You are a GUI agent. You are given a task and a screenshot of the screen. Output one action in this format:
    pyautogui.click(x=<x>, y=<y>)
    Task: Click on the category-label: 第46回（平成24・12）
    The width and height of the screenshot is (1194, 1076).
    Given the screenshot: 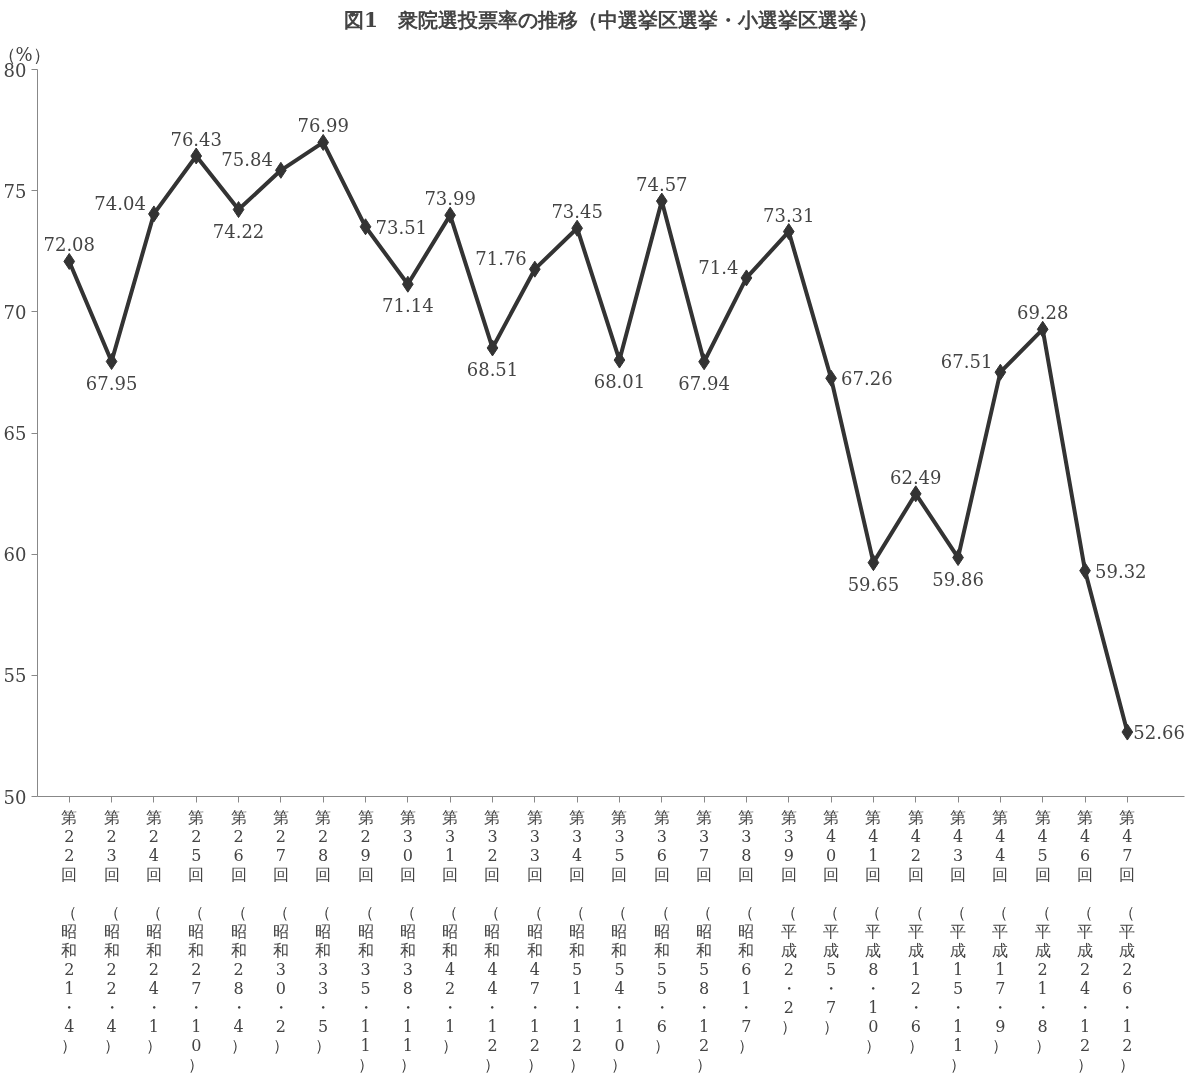 What is the action you would take?
    pyautogui.click(x=1085, y=940)
    